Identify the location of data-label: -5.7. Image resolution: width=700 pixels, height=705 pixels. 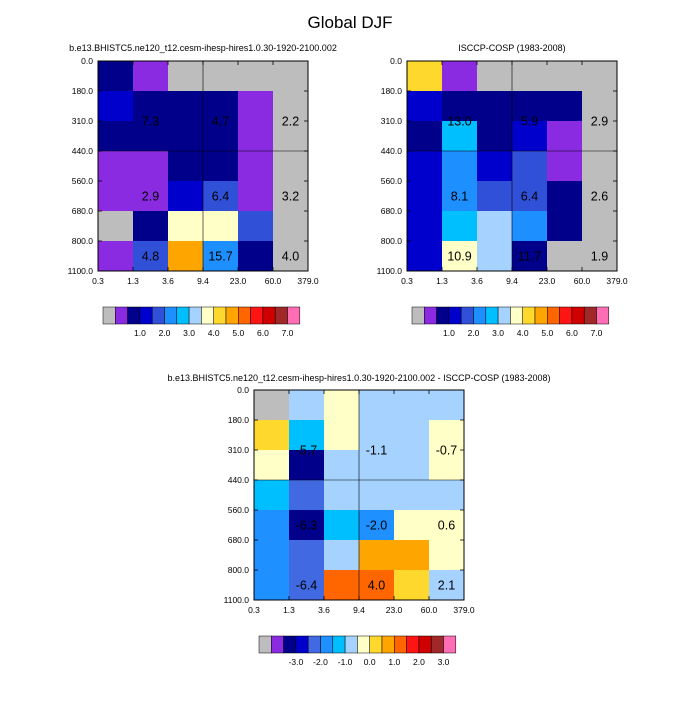
(307, 451).